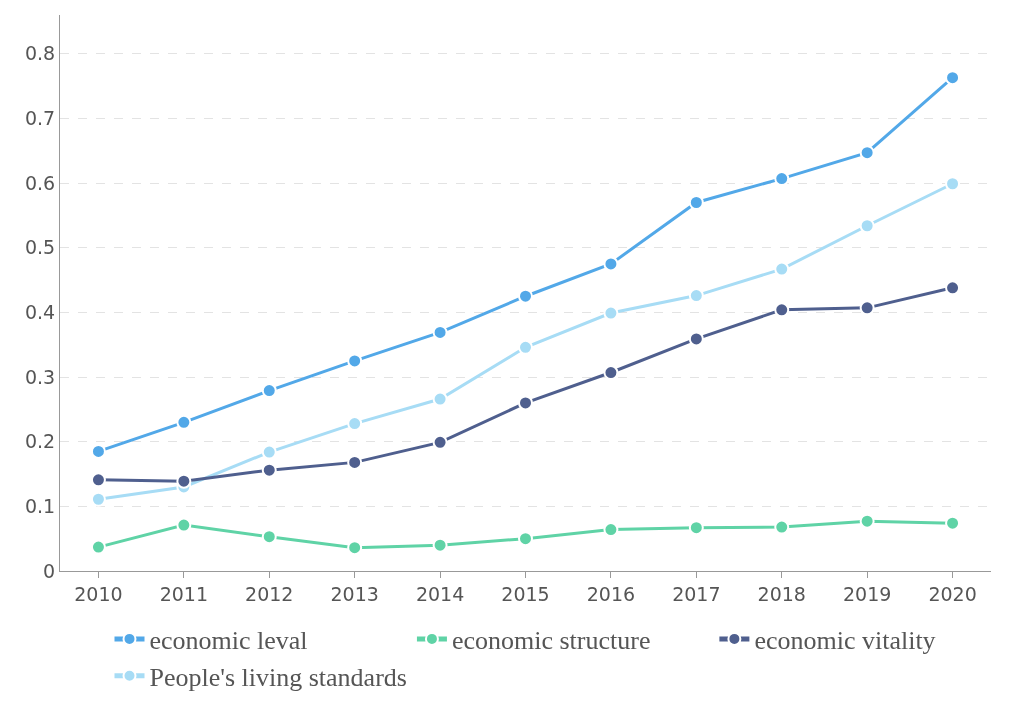 The height and width of the screenshot is (711, 1016). I want to click on y-tick-label: 0.1, so click(40, 506).